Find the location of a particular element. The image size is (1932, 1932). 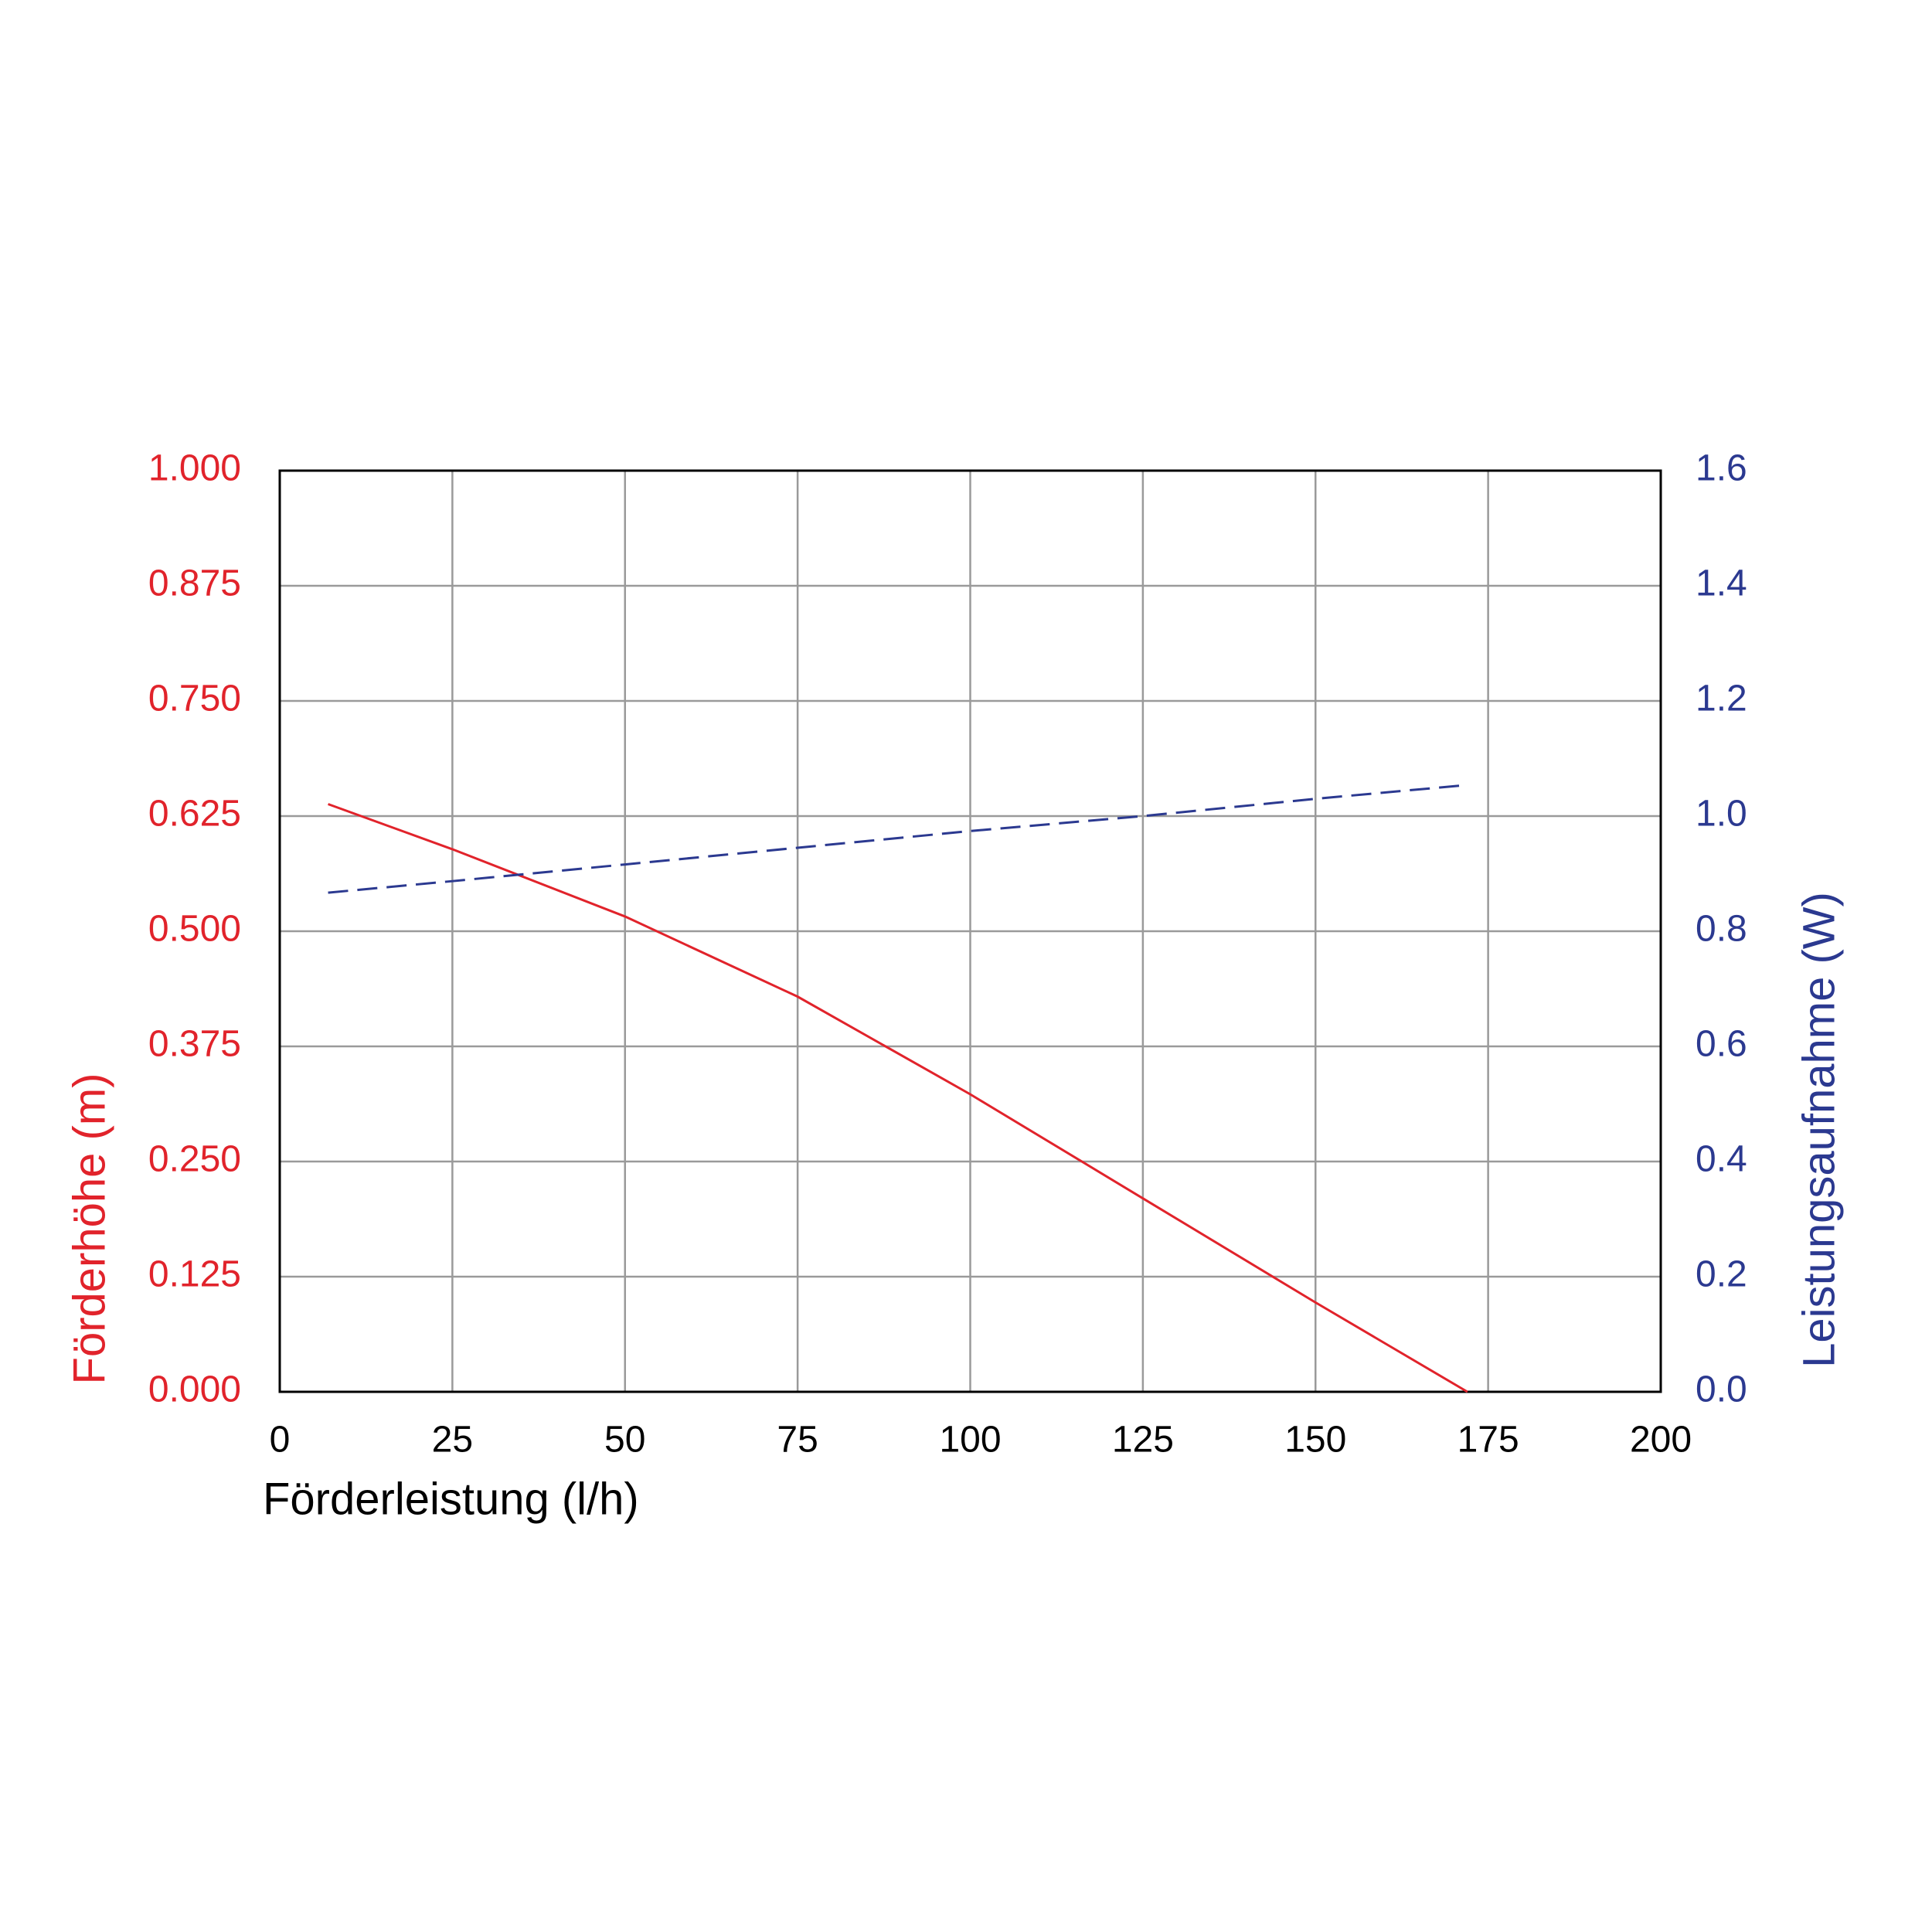

x-axis-label: Förderleistung (l/h) is located at coordinates (451, 1499).